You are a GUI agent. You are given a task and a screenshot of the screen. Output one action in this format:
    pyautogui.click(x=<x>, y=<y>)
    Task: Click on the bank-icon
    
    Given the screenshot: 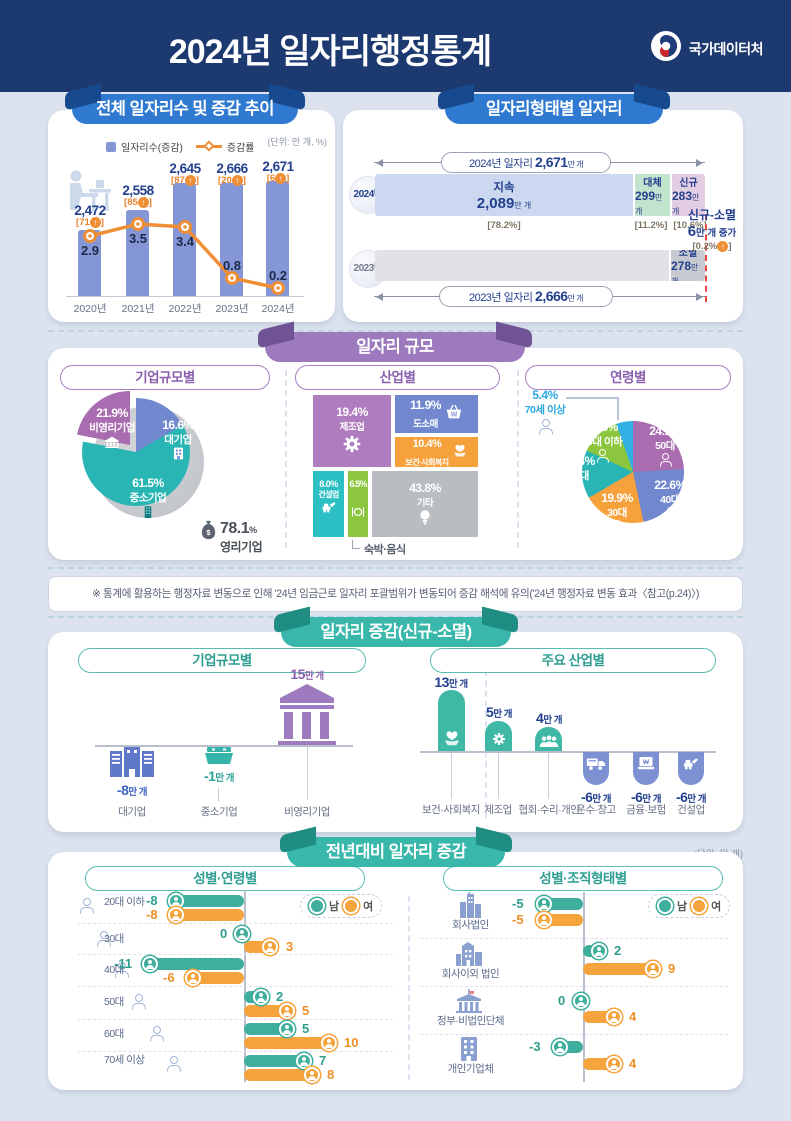 What is the action you would take?
    pyautogui.click(x=112, y=444)
    